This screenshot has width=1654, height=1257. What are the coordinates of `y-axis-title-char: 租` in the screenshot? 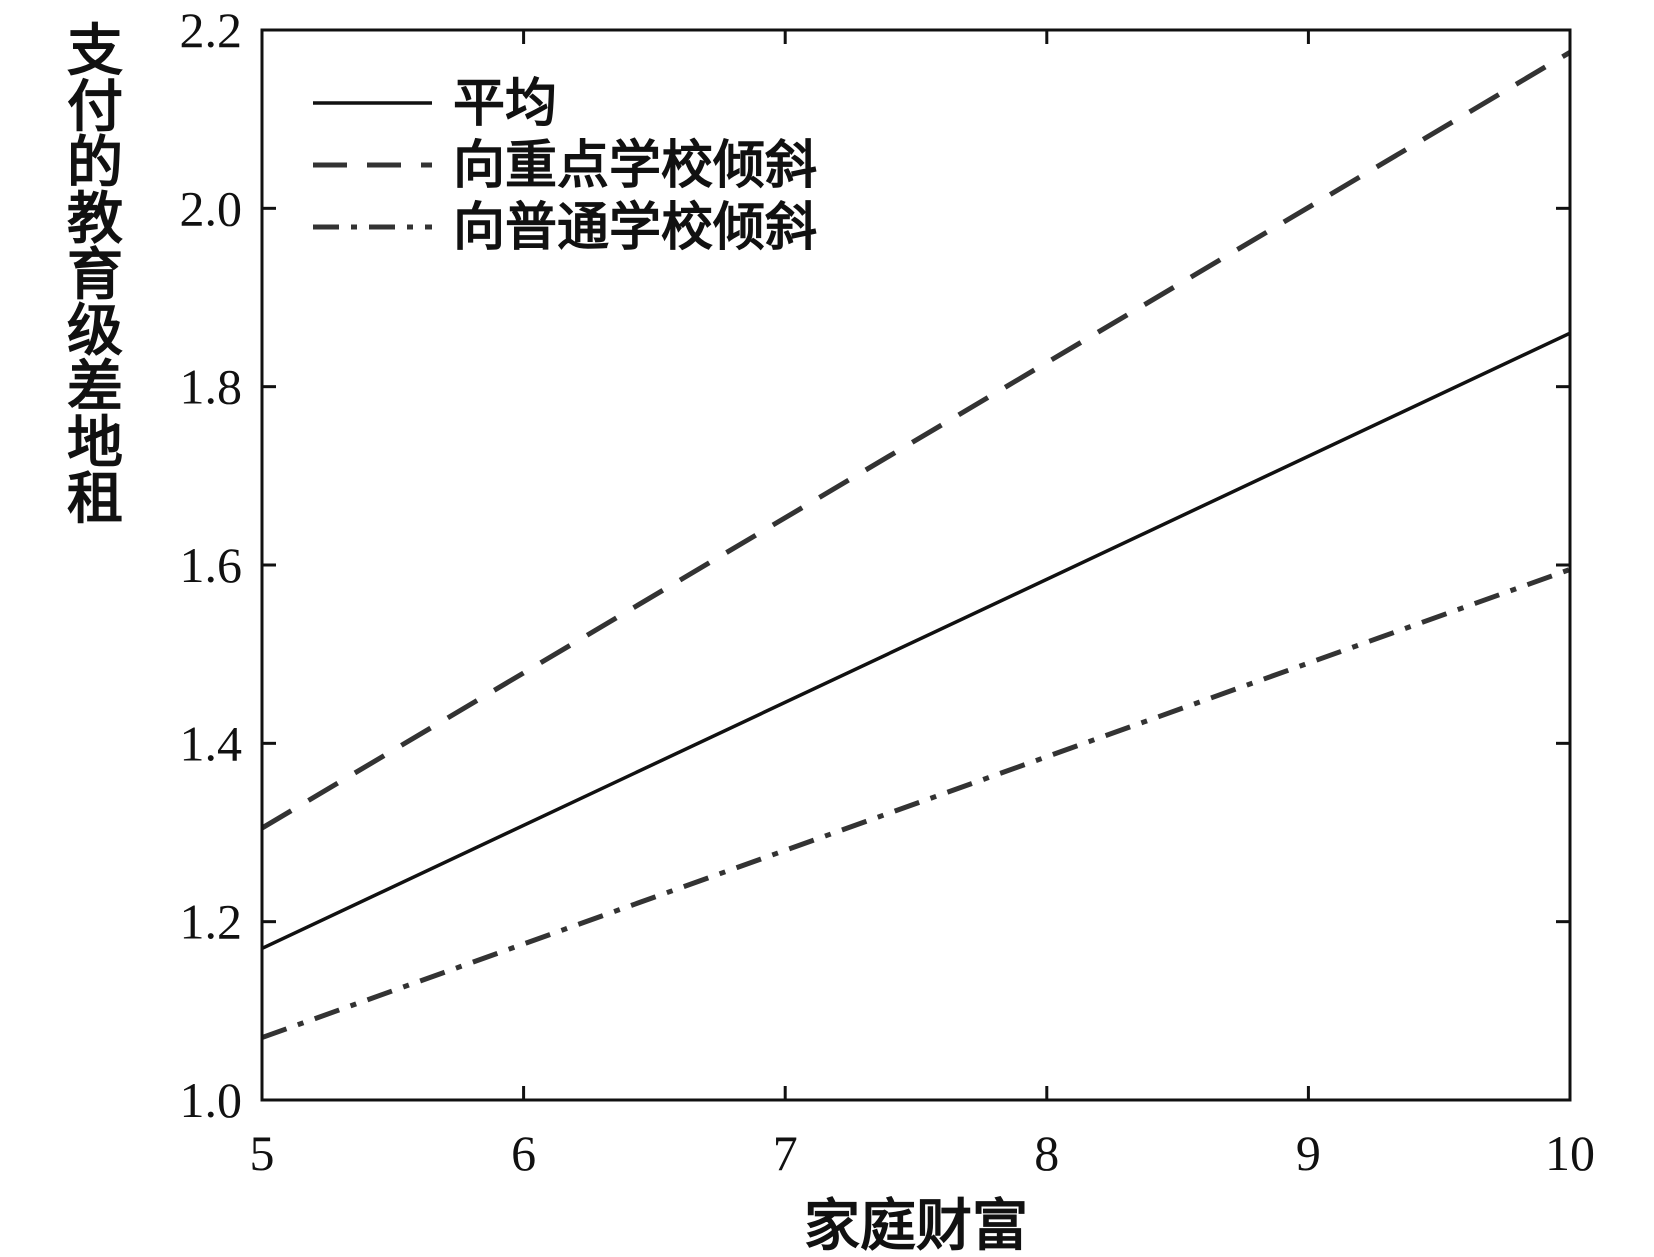 It's located at (95, 499).